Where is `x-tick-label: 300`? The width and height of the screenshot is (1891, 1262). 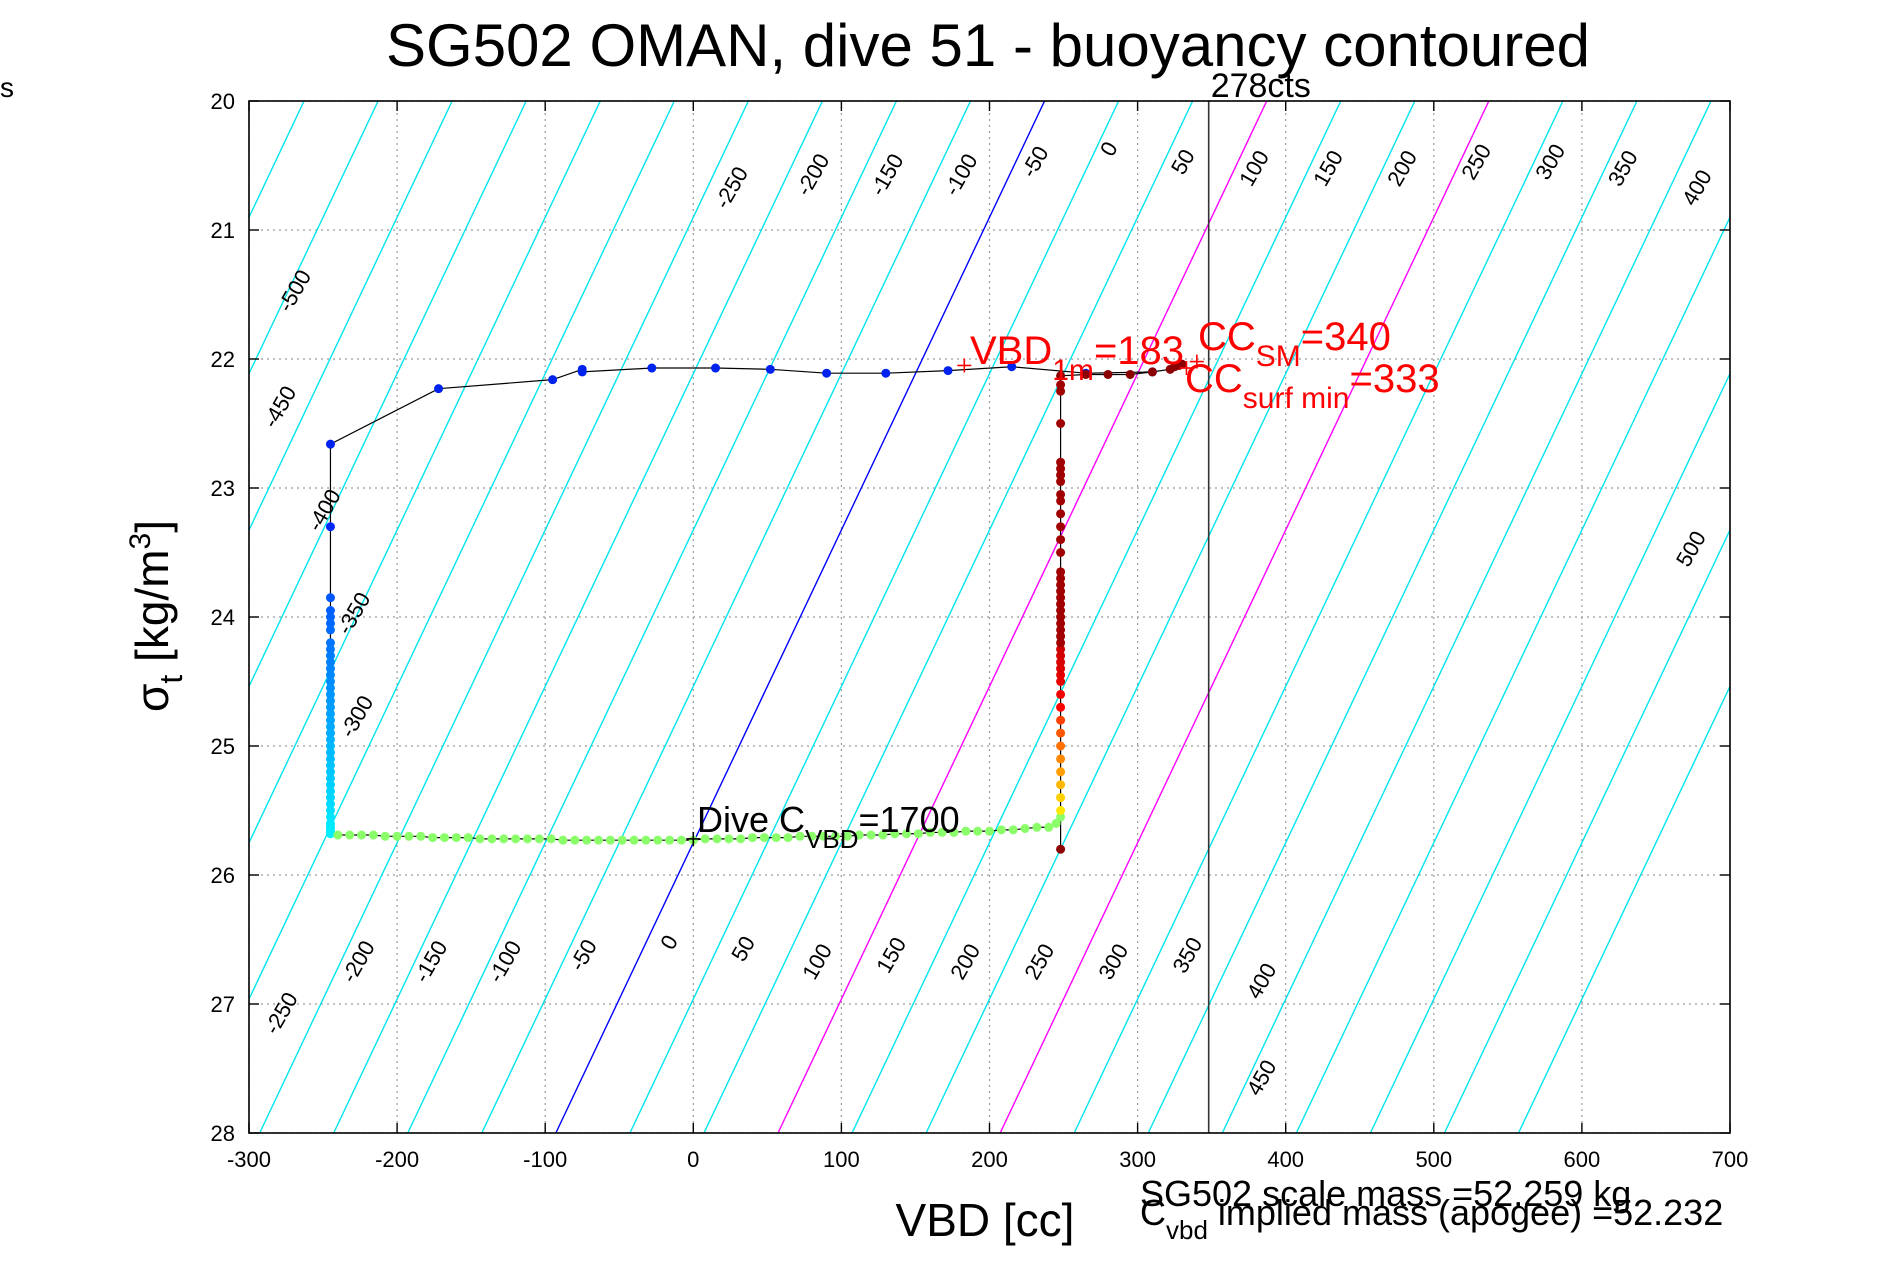 x-tick-label: 300 is located at coordinates (1137, 1159).